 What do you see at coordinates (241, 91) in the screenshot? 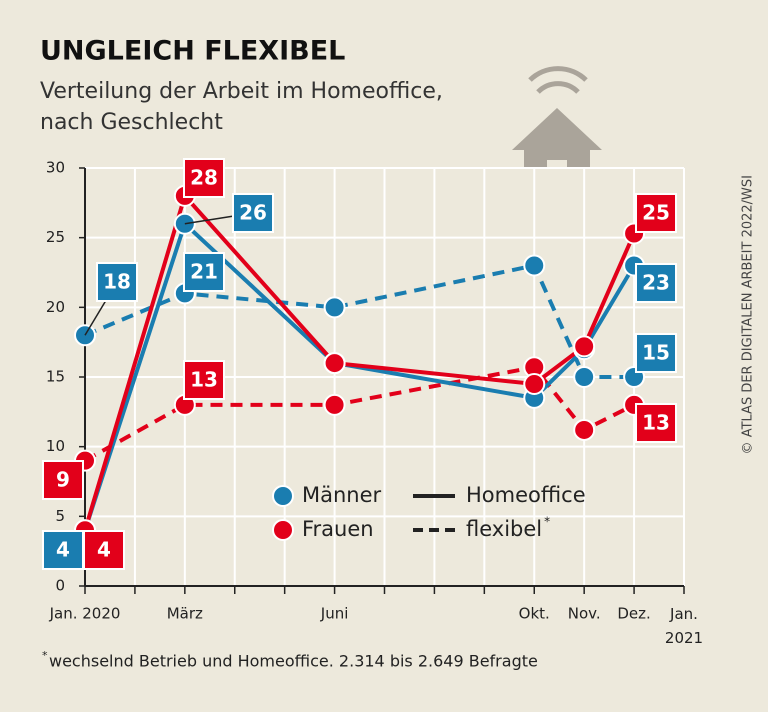
I see `subtitle: Verteilung der Arbeit im Homeoffice,` at bounding box center [241, 91].